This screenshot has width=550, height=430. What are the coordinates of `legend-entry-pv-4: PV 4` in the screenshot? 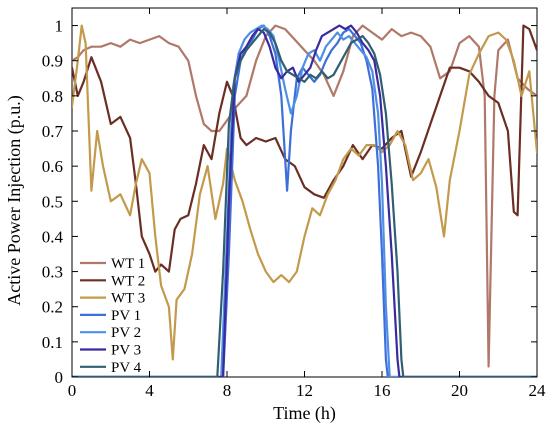 It's located at (111, 368).